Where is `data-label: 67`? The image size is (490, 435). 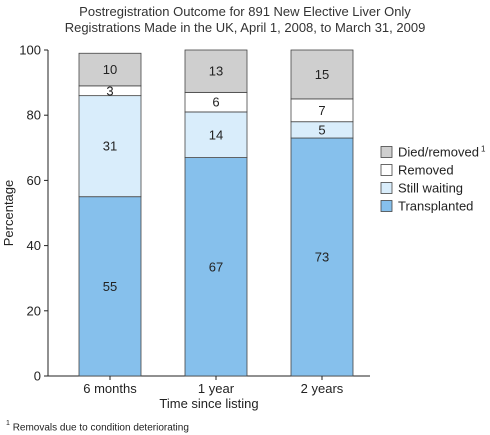 data-label: 67 is located at coordinates (216, 266).